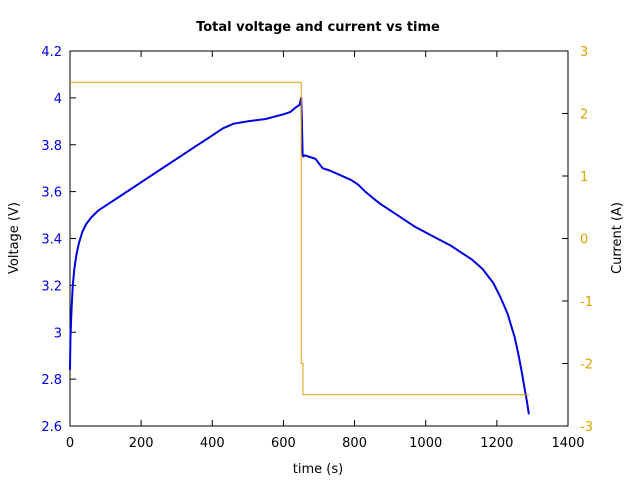  I want to click on x-tick-label: 1200, so click(496, 443).